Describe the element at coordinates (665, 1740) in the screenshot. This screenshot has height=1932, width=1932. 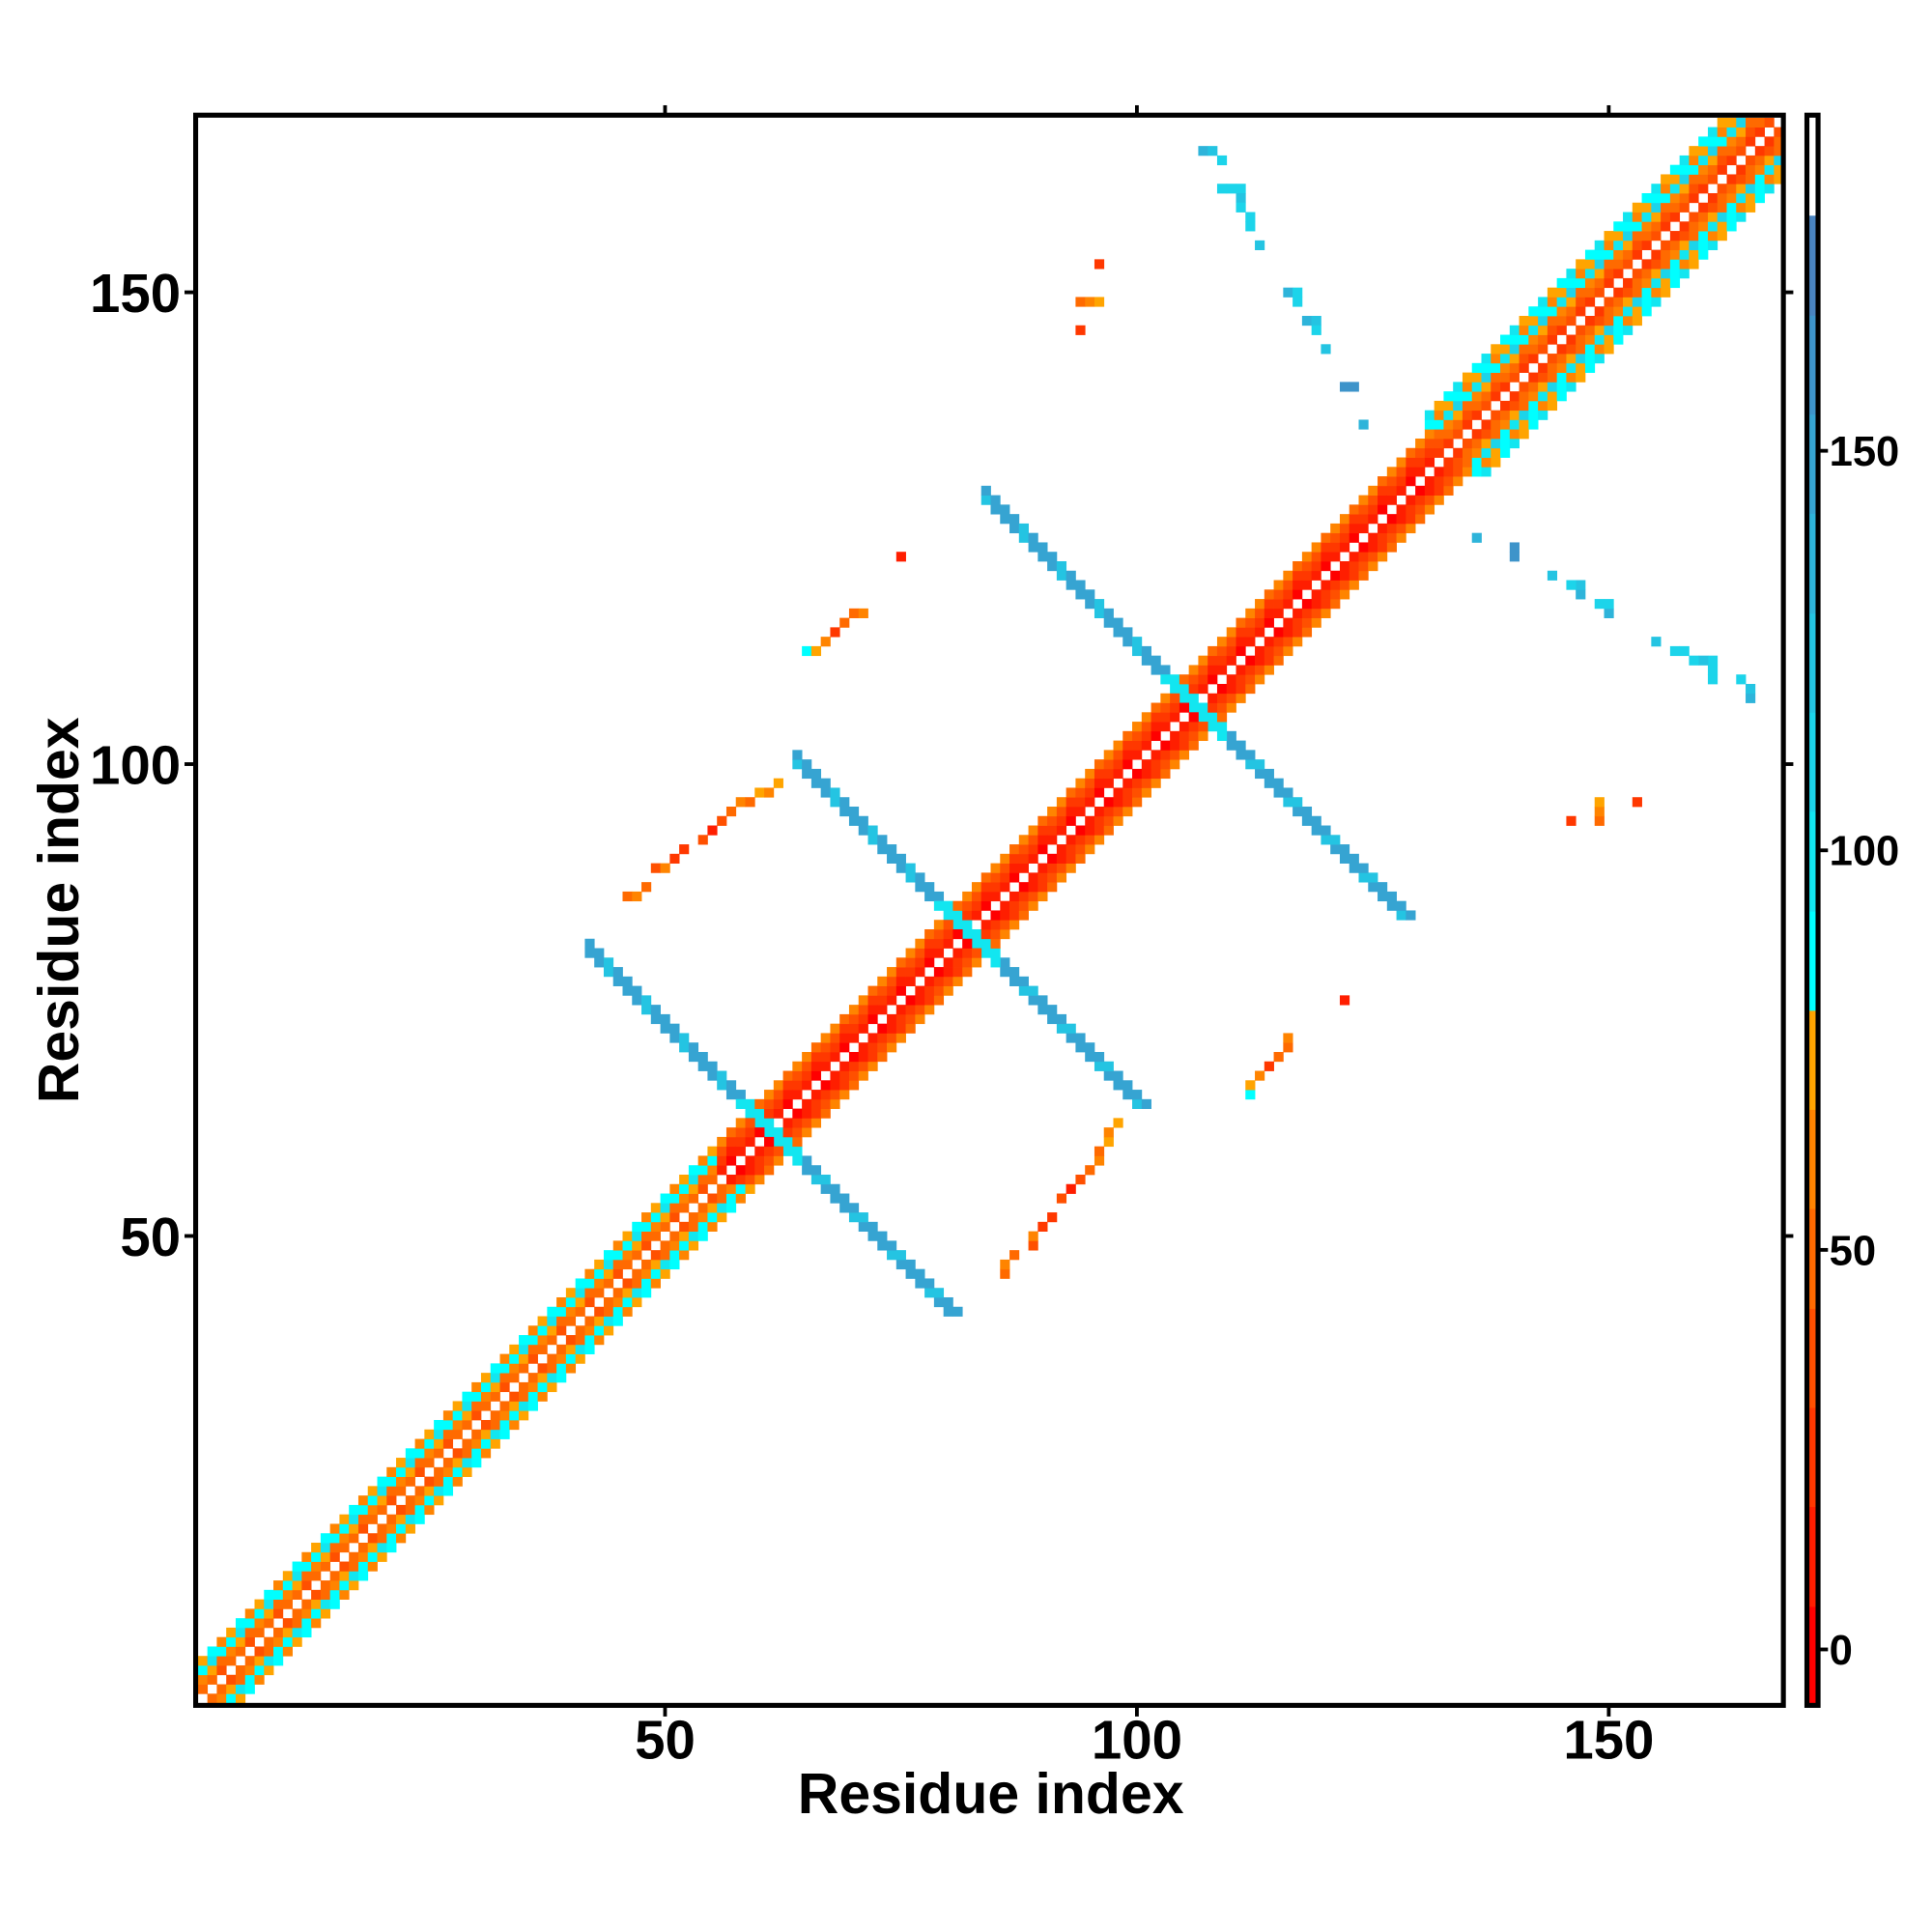
I see `x-tick-label: 50` at that location.